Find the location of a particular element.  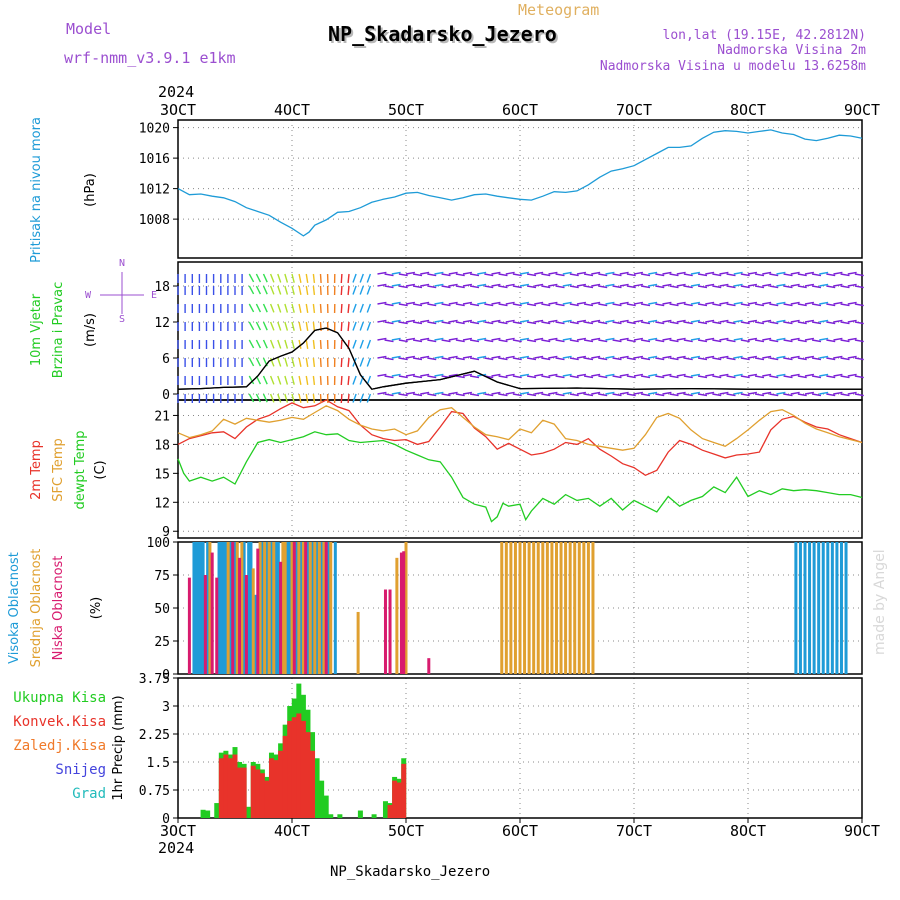

y-tick-label: 1.5 is located at coordinates (158, 763).